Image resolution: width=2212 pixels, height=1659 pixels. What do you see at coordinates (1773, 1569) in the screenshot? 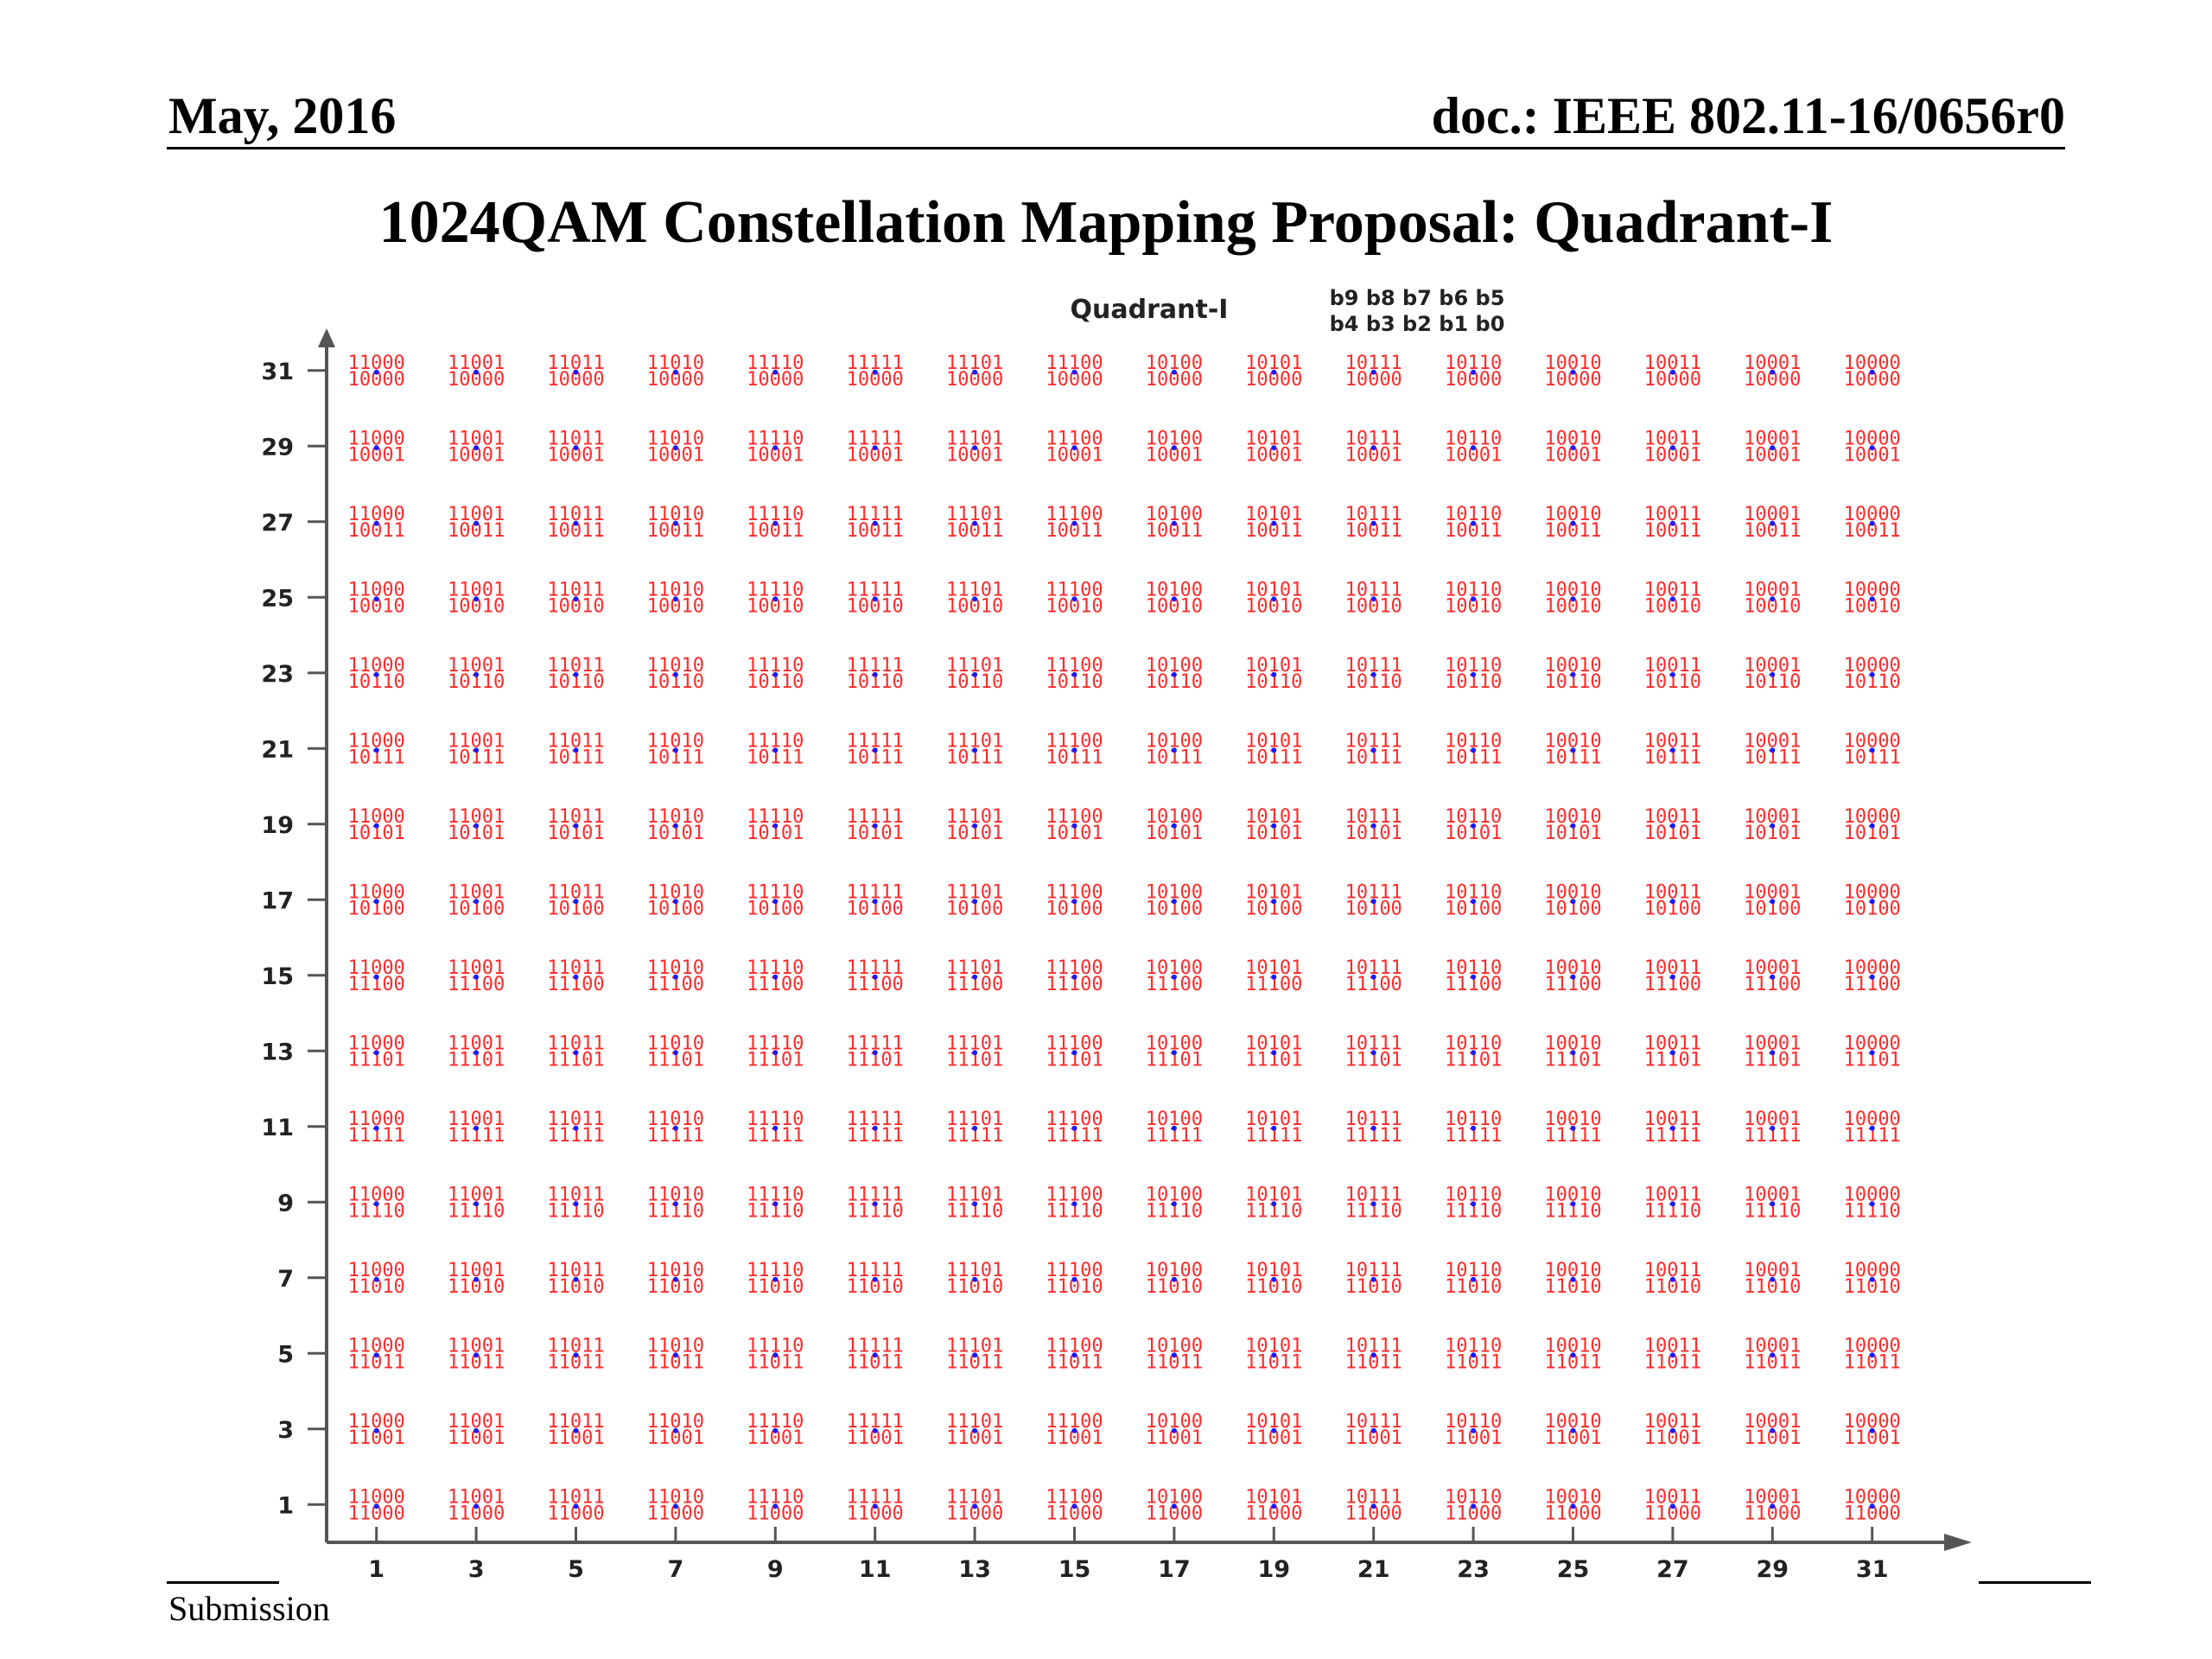
I see `x-tick-label: 29` at bounding box center [1773, 1569].